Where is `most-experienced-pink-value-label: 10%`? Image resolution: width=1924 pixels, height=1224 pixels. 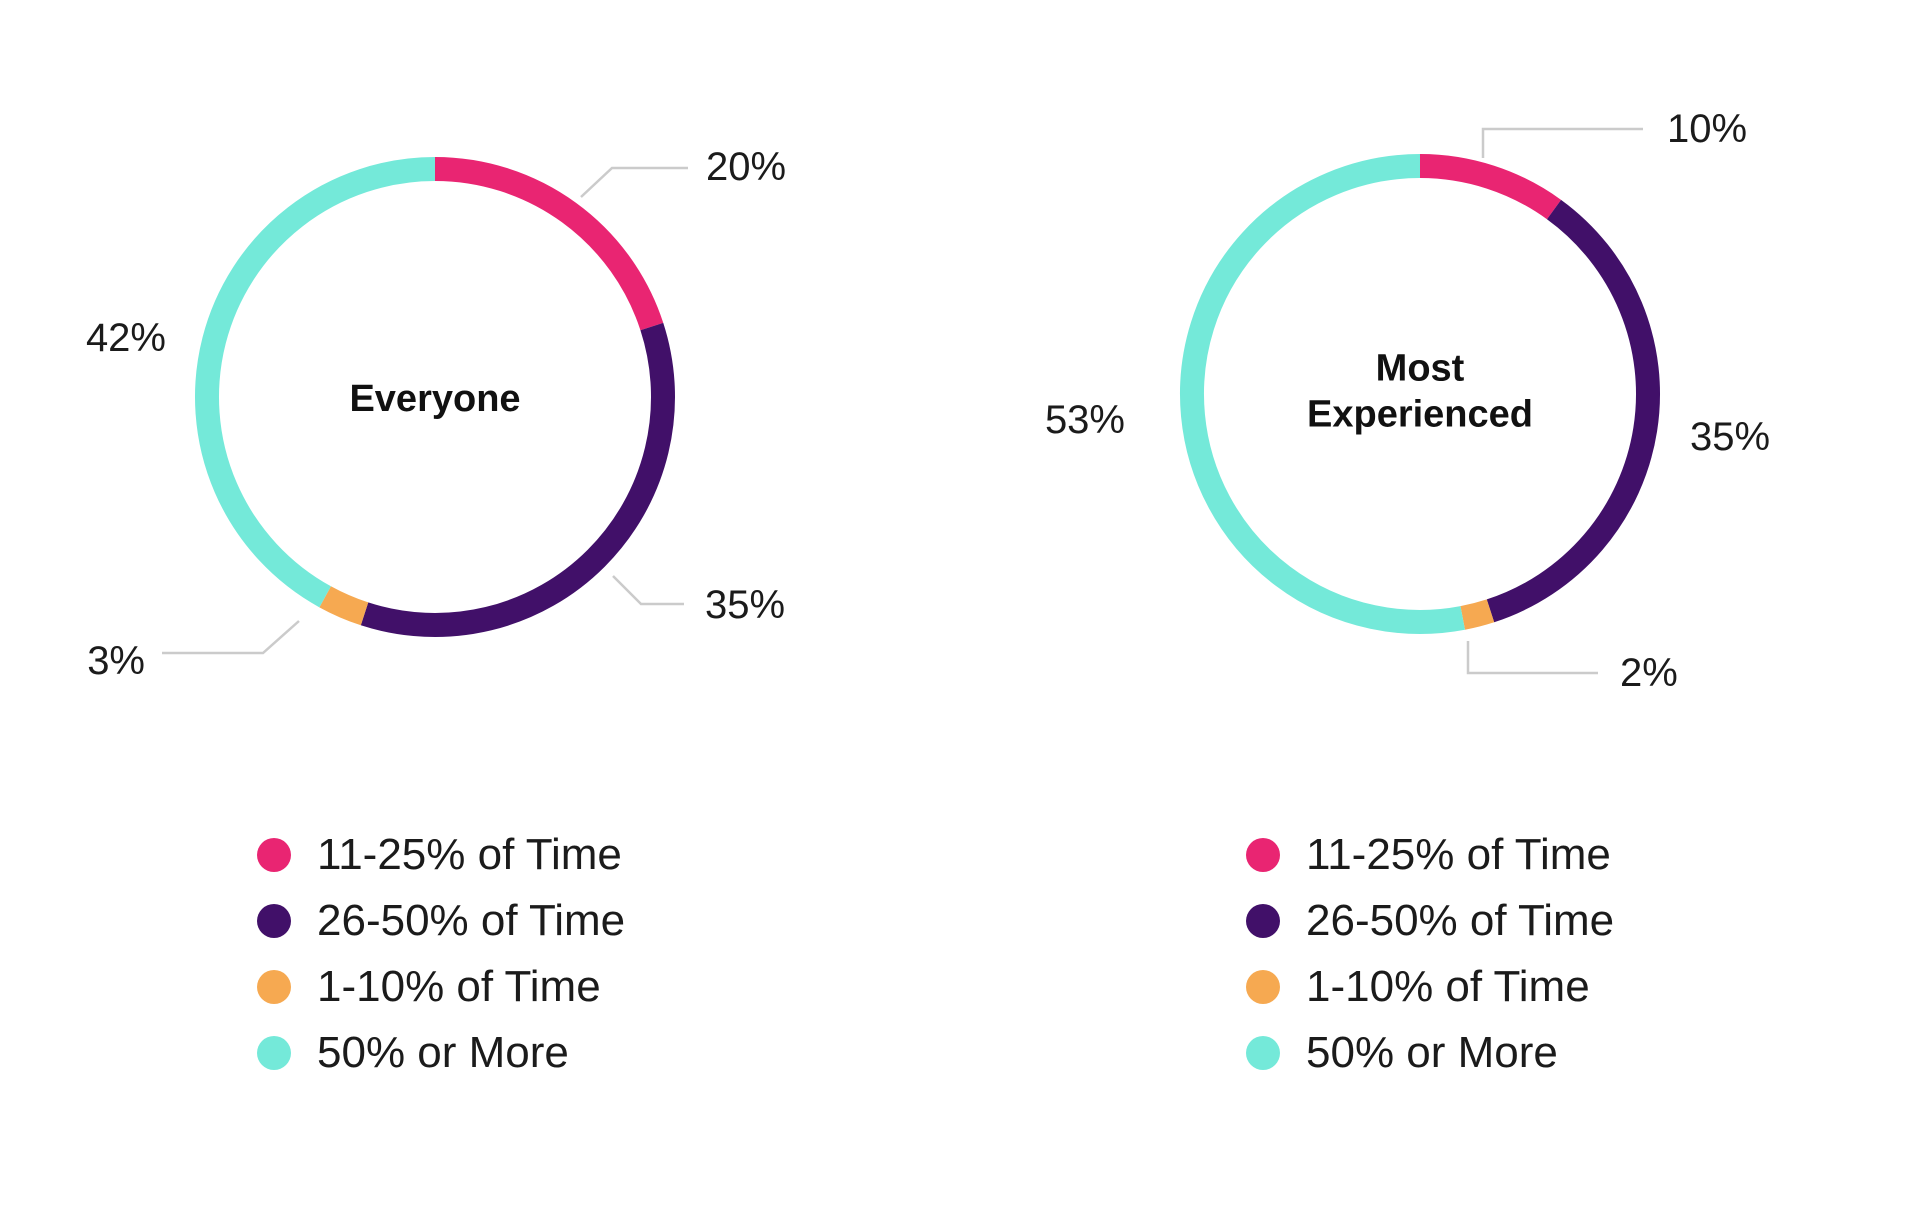
most-experienced-pink-value-label: 10% is located at coordinates (1707, 129).